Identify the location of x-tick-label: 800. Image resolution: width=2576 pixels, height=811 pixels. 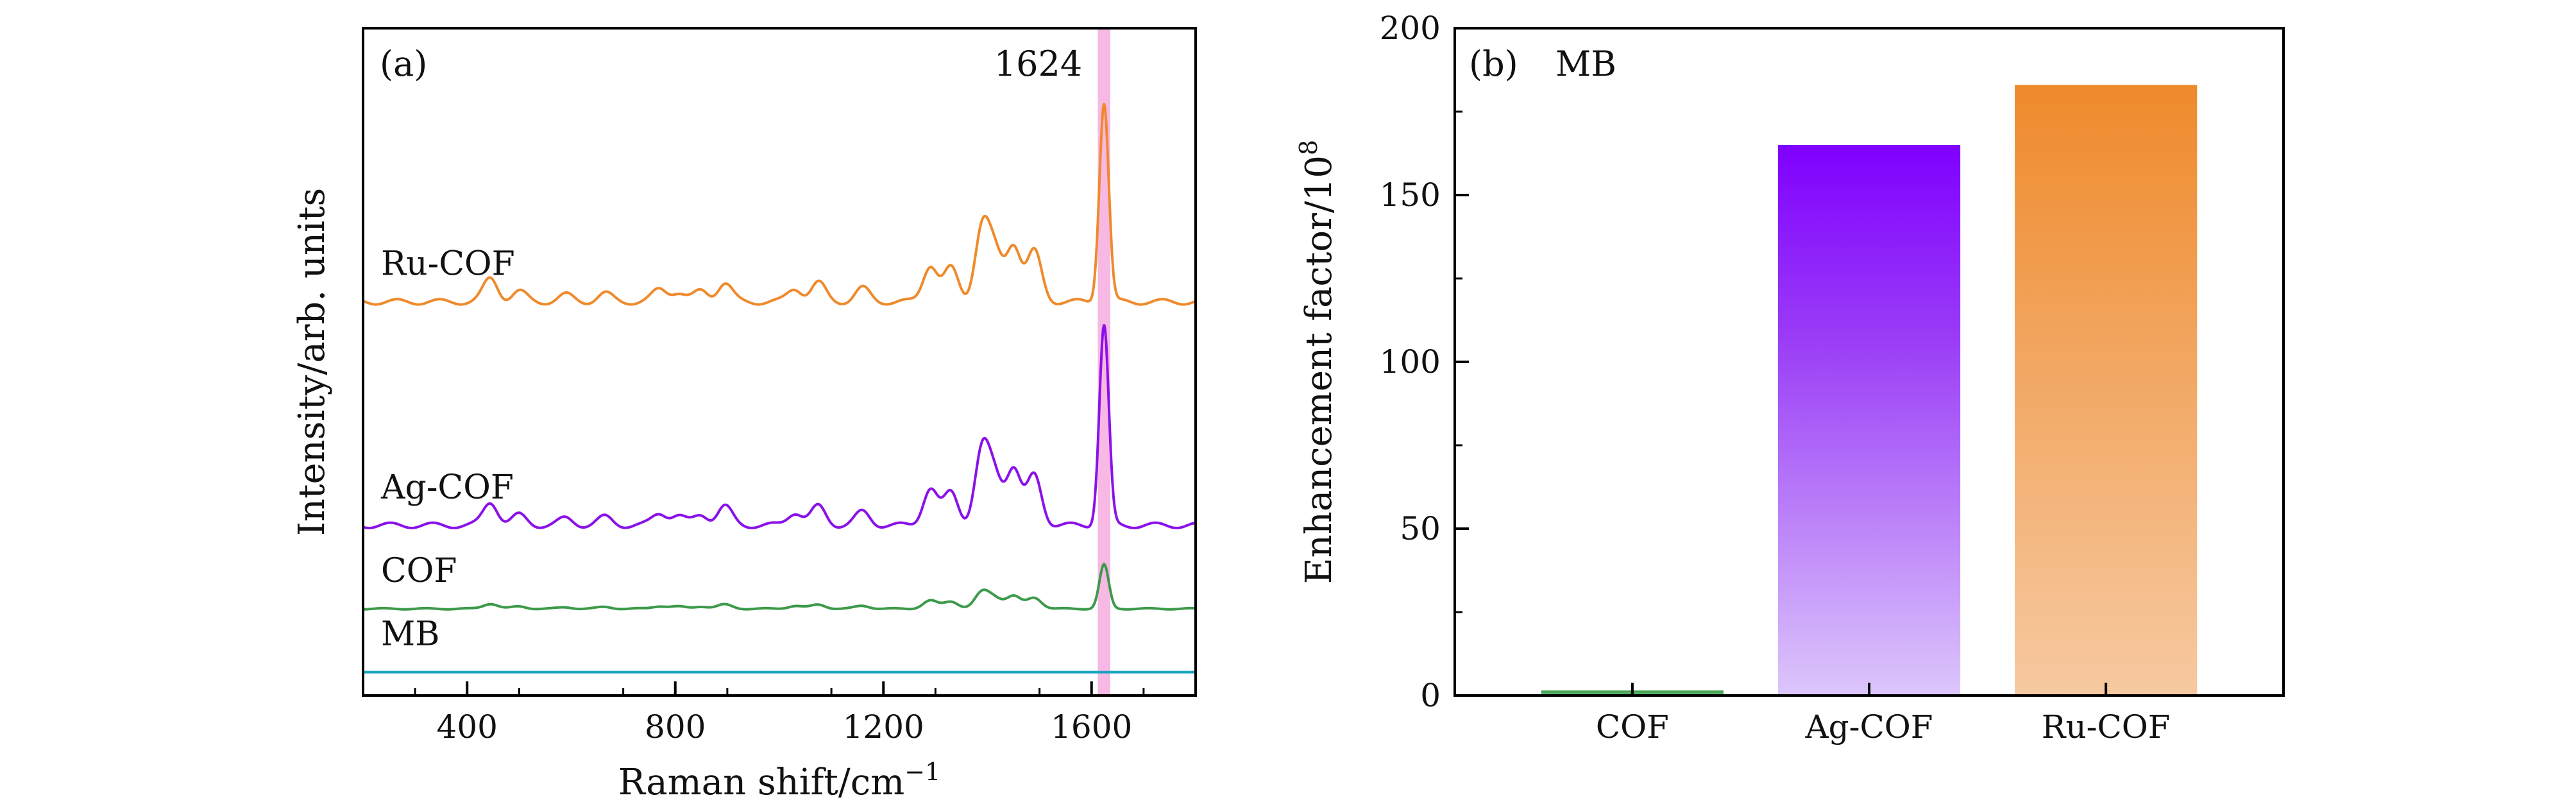
(675, 727).